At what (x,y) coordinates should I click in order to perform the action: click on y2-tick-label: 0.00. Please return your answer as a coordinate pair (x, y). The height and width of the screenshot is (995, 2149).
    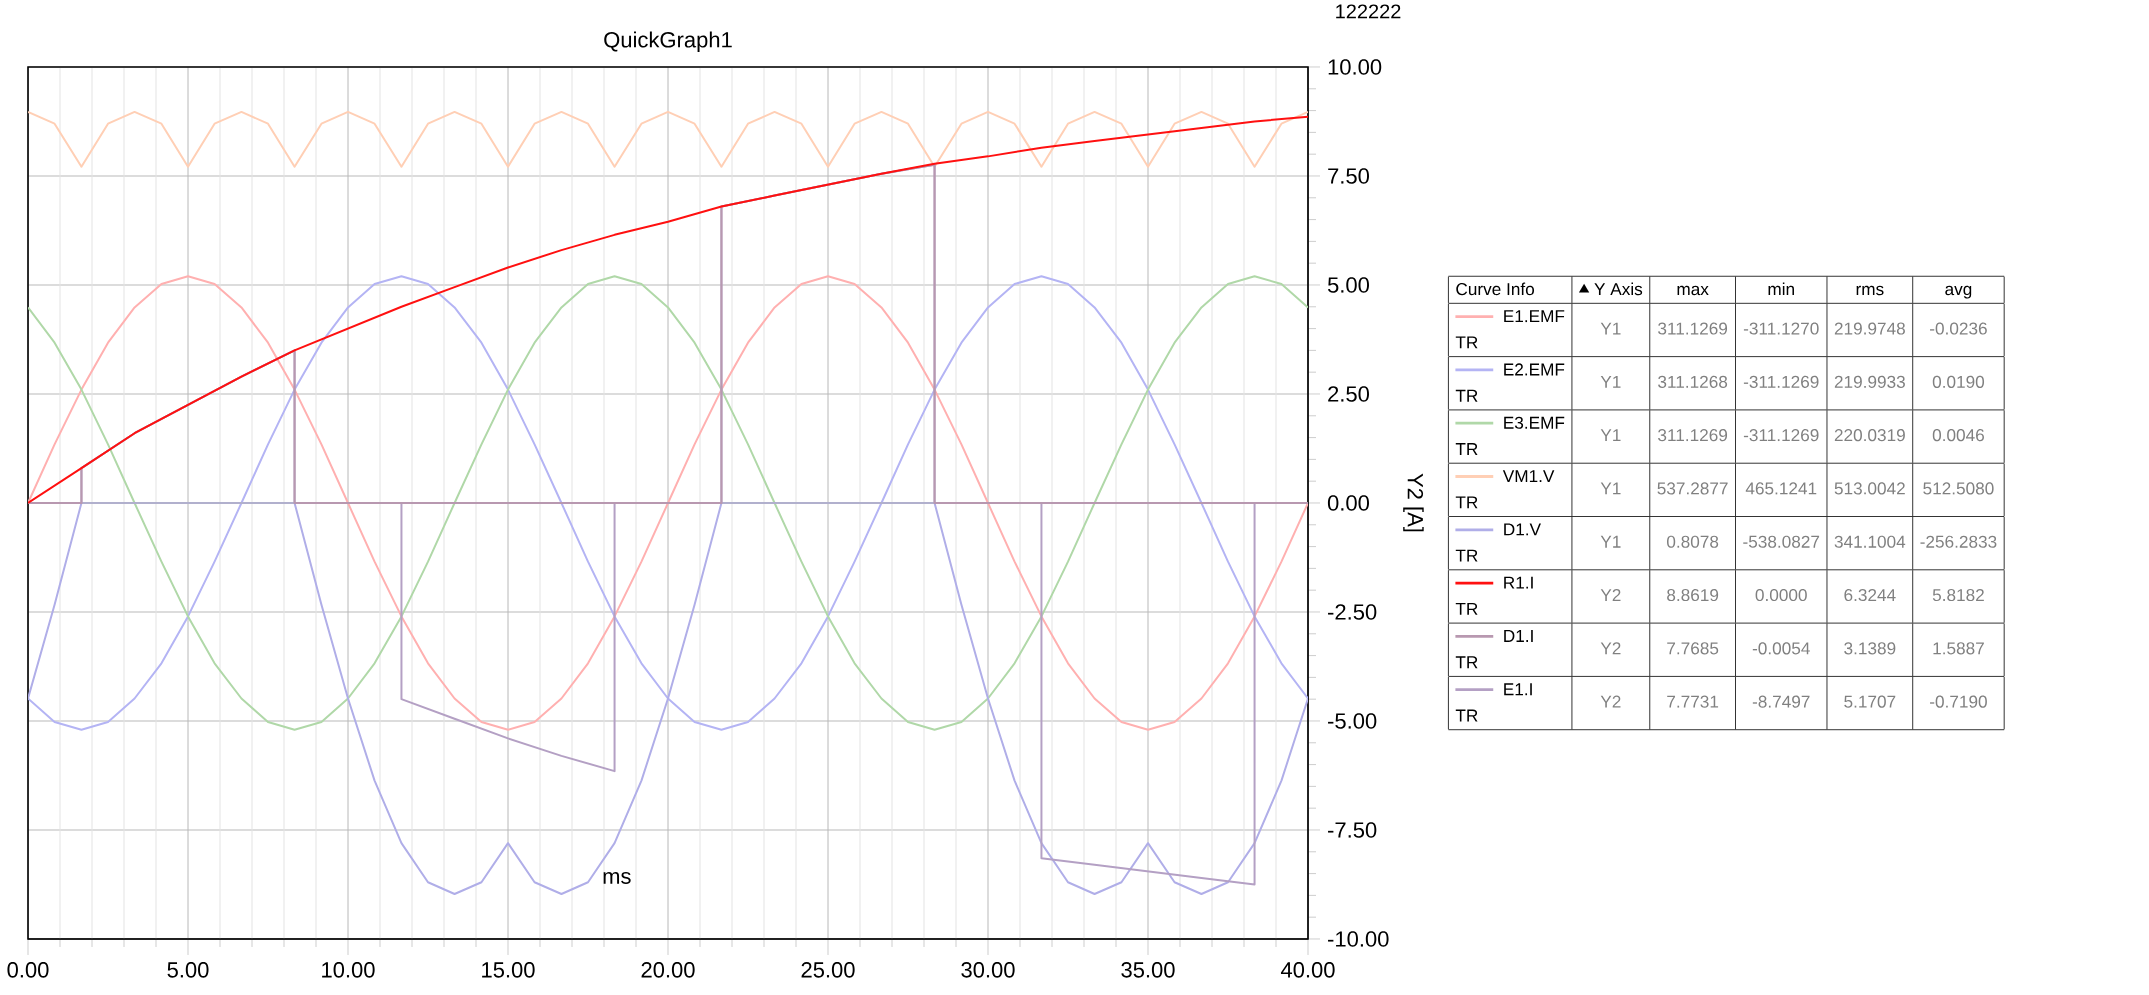
    Looking at the image, I should click on (1348, 503).